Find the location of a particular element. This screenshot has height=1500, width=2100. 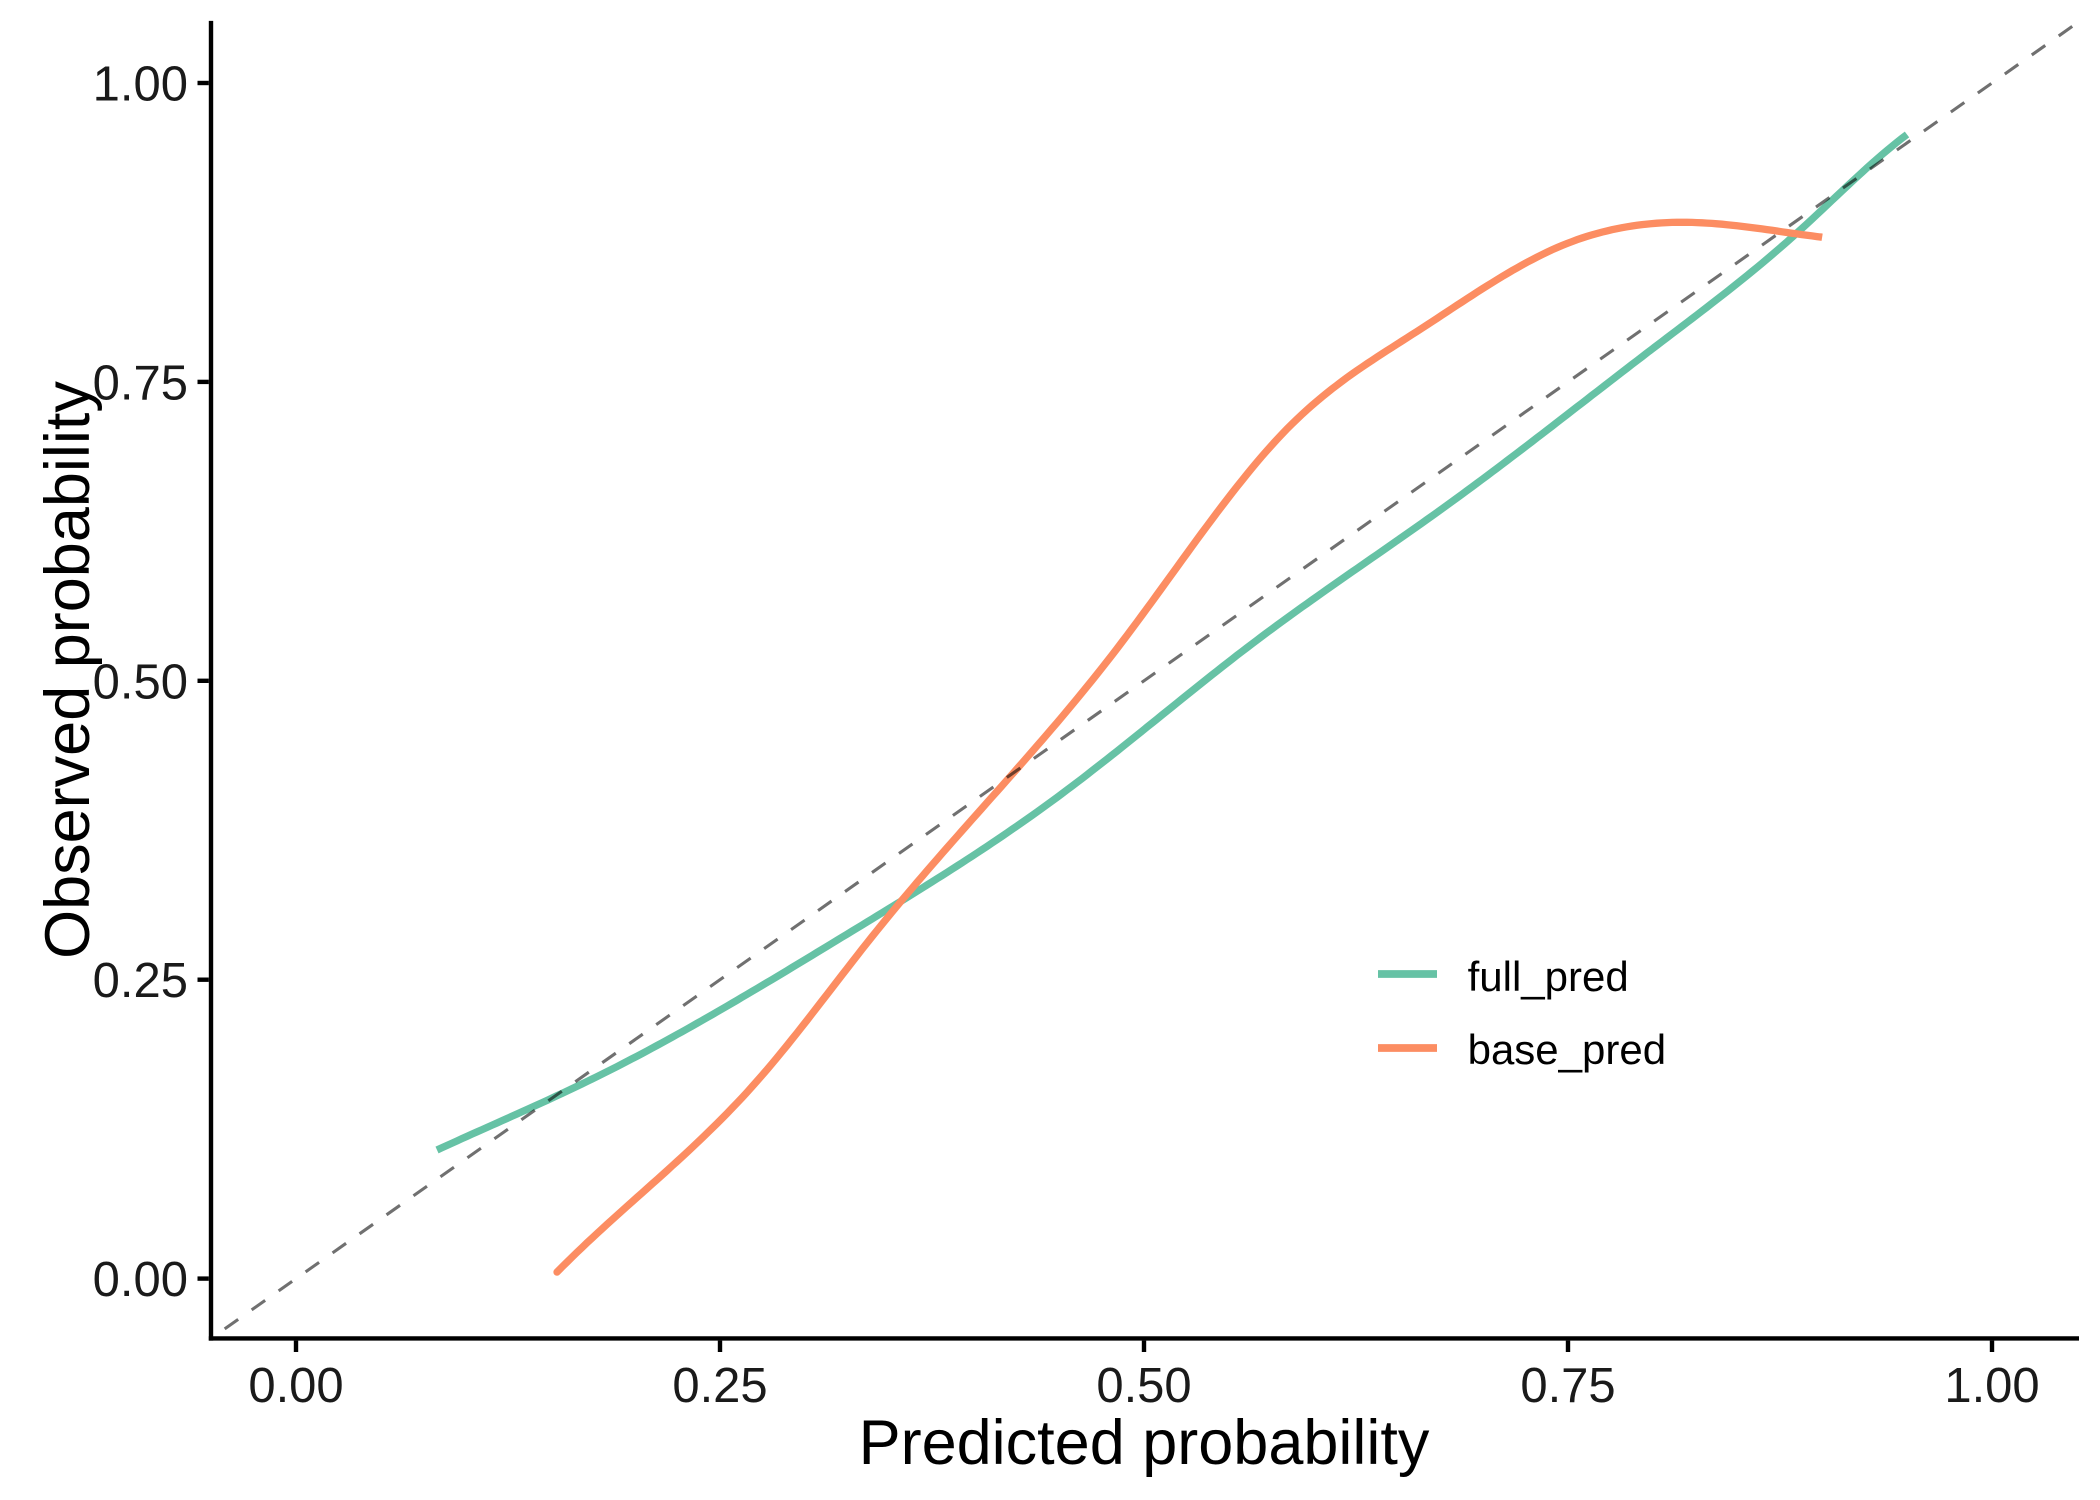

svg-text: full_pred is located at coordinates (1548, 976).